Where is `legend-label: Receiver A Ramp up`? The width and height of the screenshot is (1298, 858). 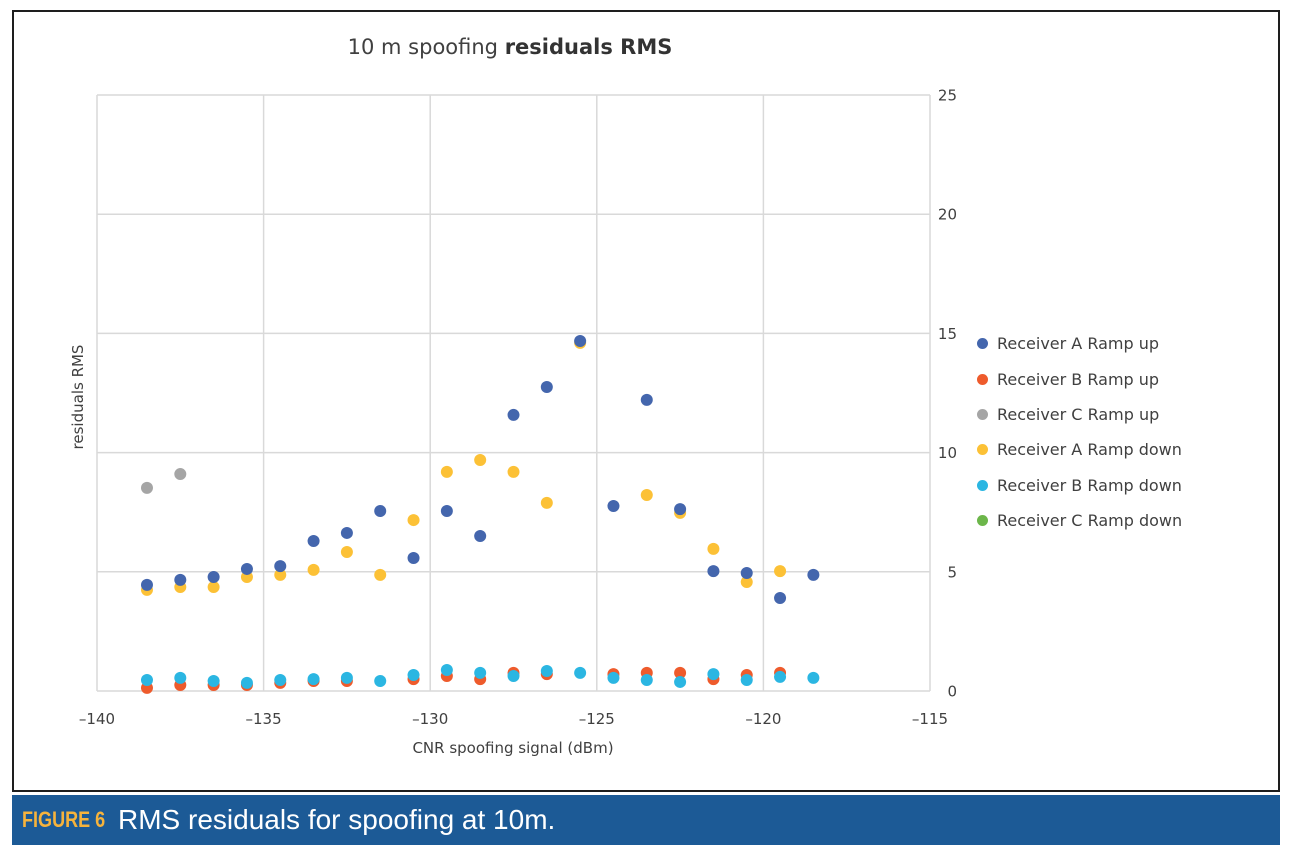
legend-label: Receiver A Ramp up is located at coordinates (1078, 344).